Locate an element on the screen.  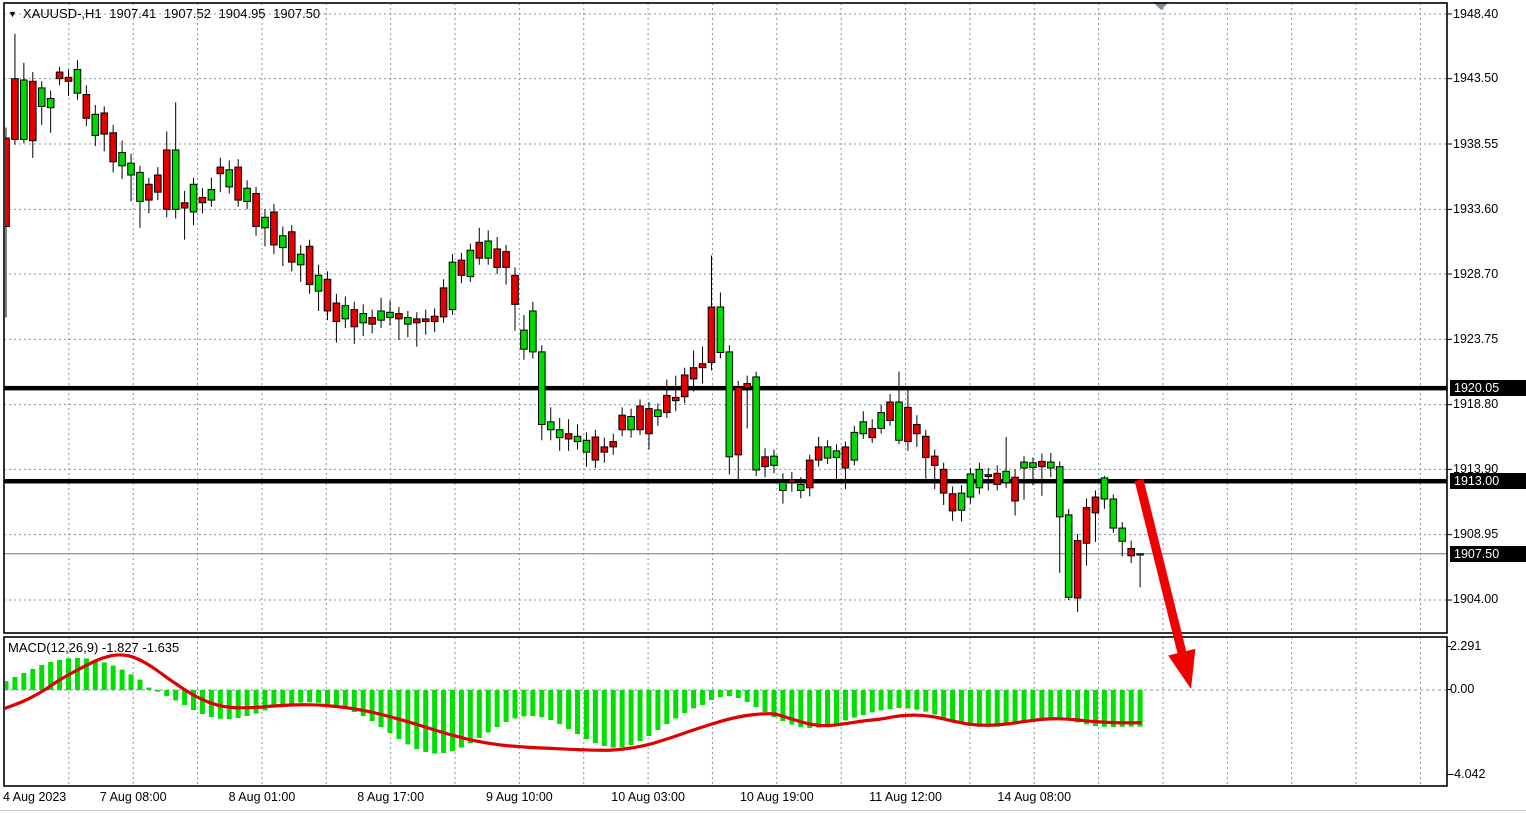
price-axis-label: 1943.50 is located at coordinates (1476, 78).